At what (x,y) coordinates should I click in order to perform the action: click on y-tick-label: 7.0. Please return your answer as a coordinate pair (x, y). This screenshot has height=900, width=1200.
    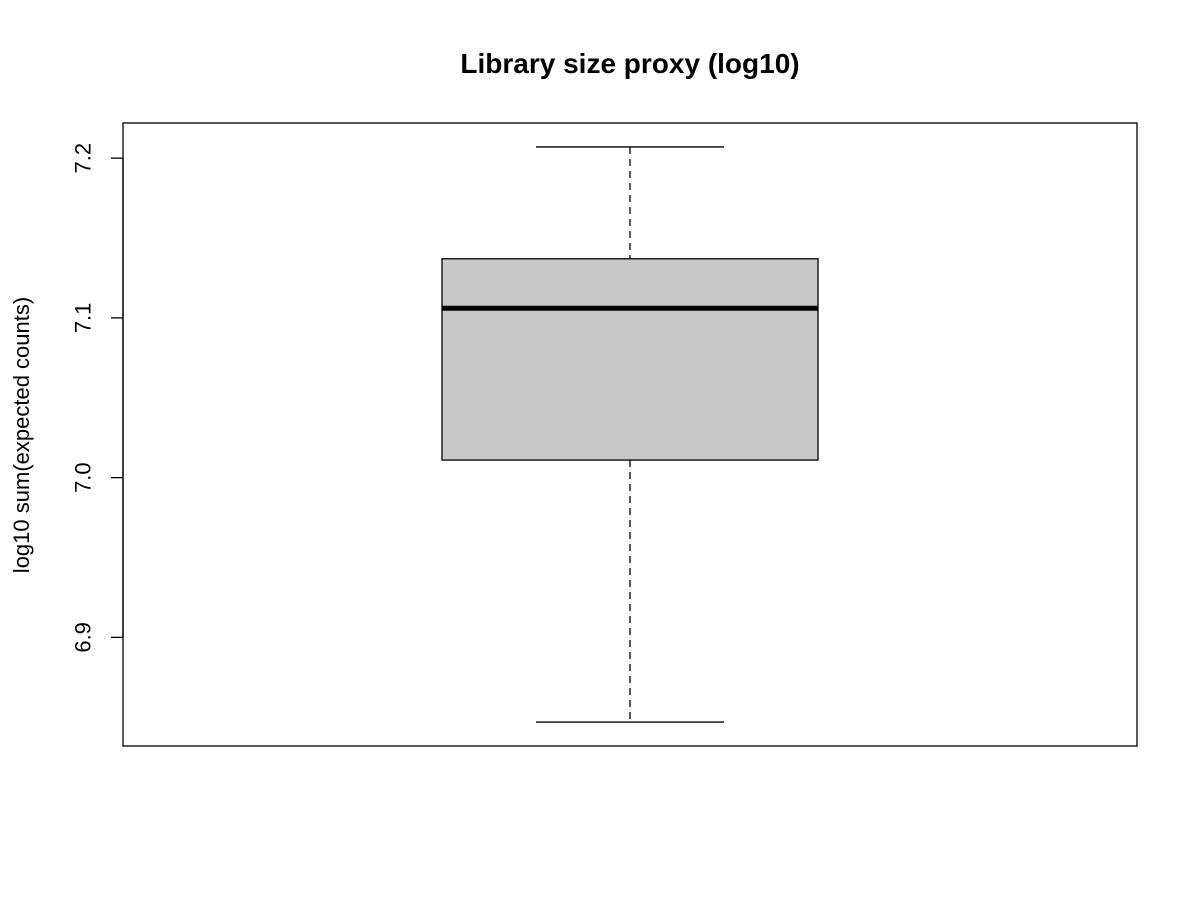
    Looking at the image, I should click on (83, 477).